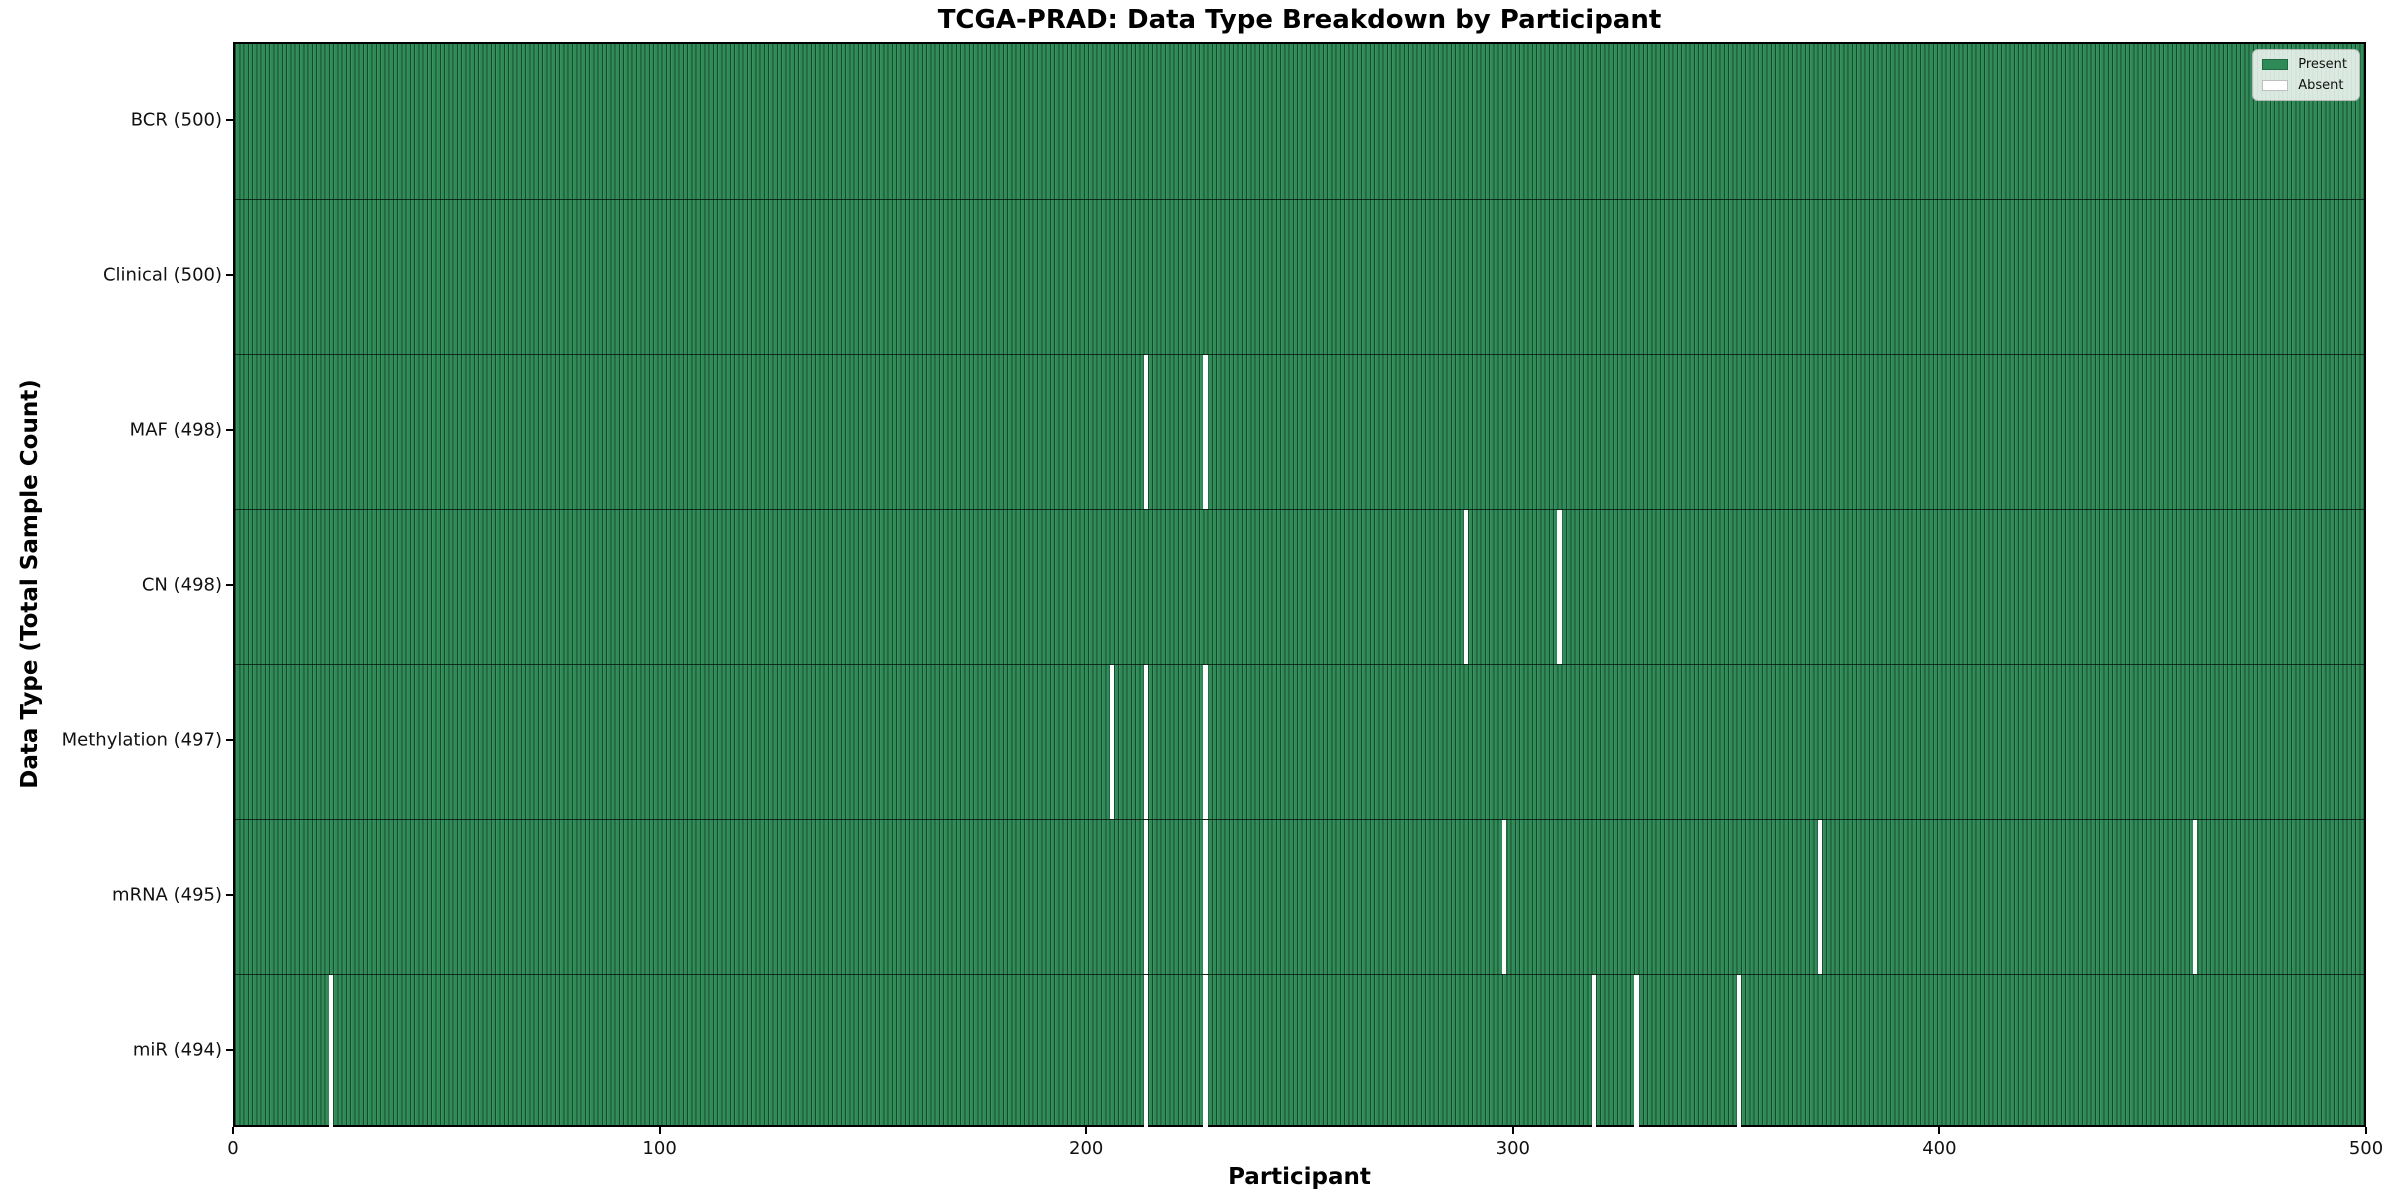 Image resolution: width=2400 pixels, height=1200 pixels. I want to click on y-tick-label-mir: miR (494), so click(177, 1049).